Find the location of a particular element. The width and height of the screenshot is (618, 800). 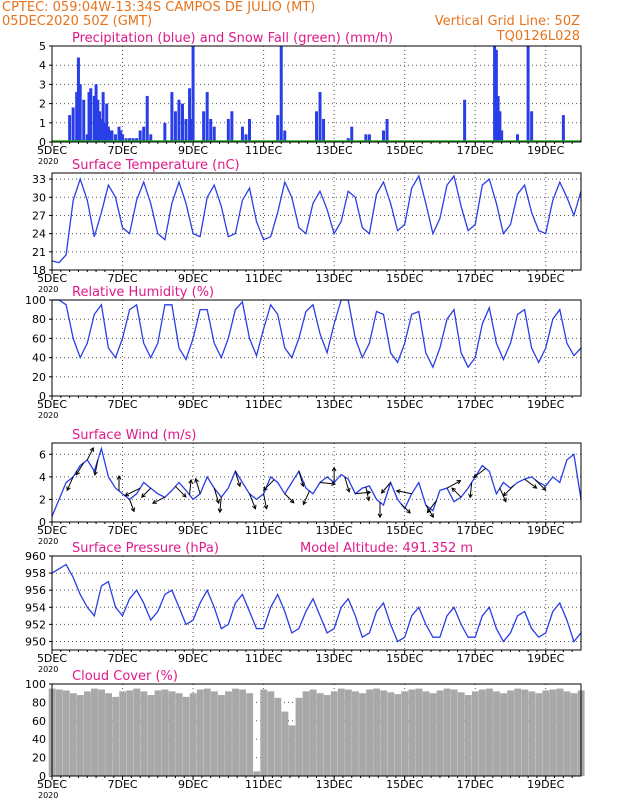

x-tick-label: 7DEC is located at coordinates (122, 784).